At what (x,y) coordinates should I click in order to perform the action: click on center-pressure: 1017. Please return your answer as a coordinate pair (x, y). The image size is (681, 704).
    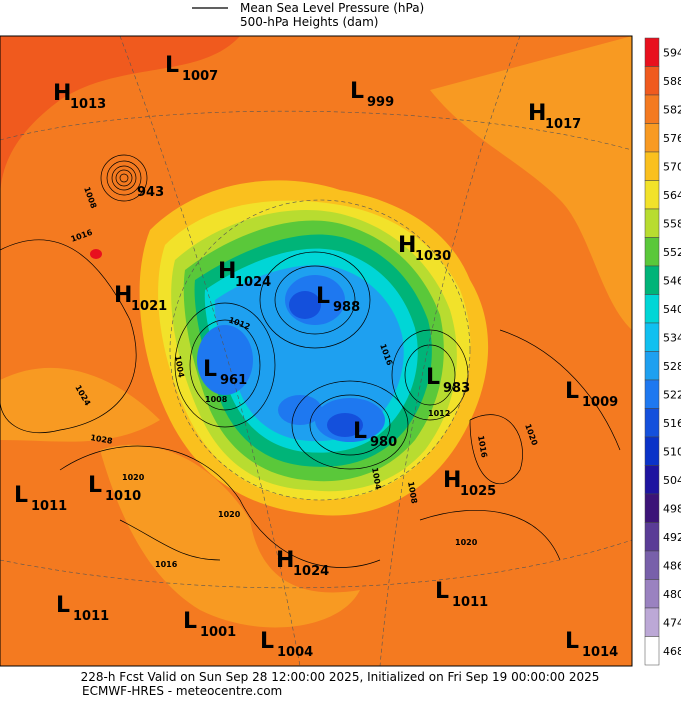
    Looking at the image, I should click on (563, 124).